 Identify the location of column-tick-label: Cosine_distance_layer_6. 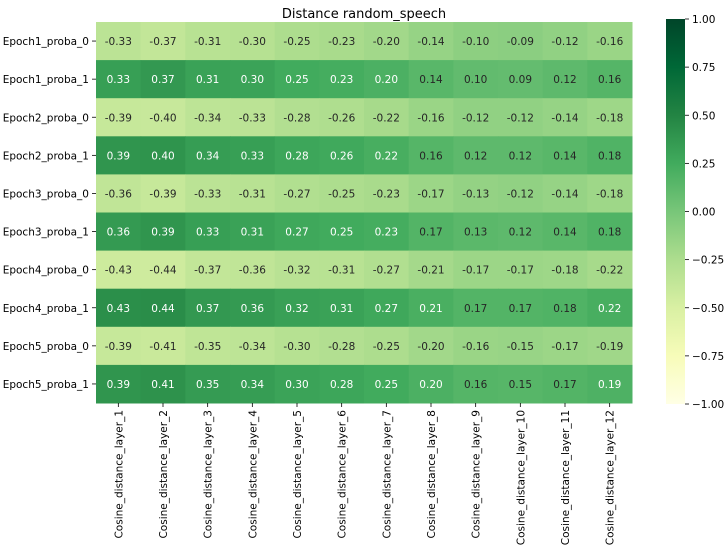
(343, 474).